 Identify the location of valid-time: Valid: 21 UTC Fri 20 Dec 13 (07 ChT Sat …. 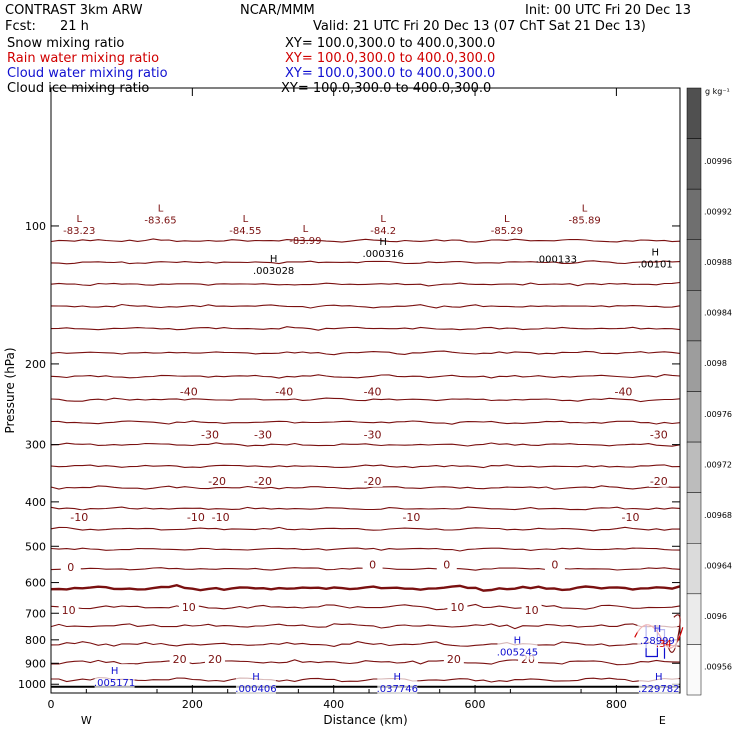
(479, 26).